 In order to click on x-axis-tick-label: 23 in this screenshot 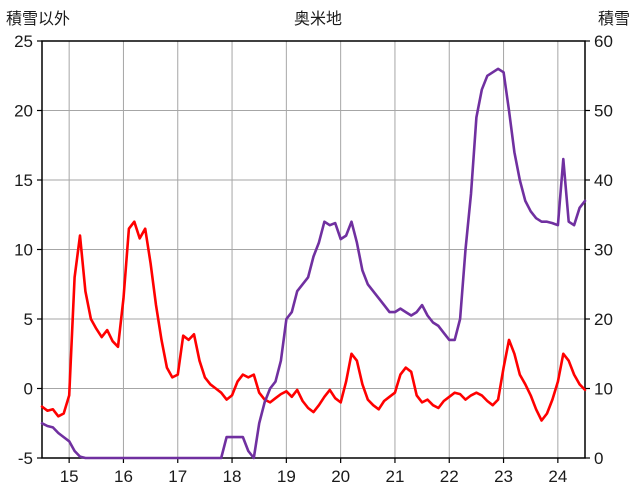, I will do `click(503, 476)`.